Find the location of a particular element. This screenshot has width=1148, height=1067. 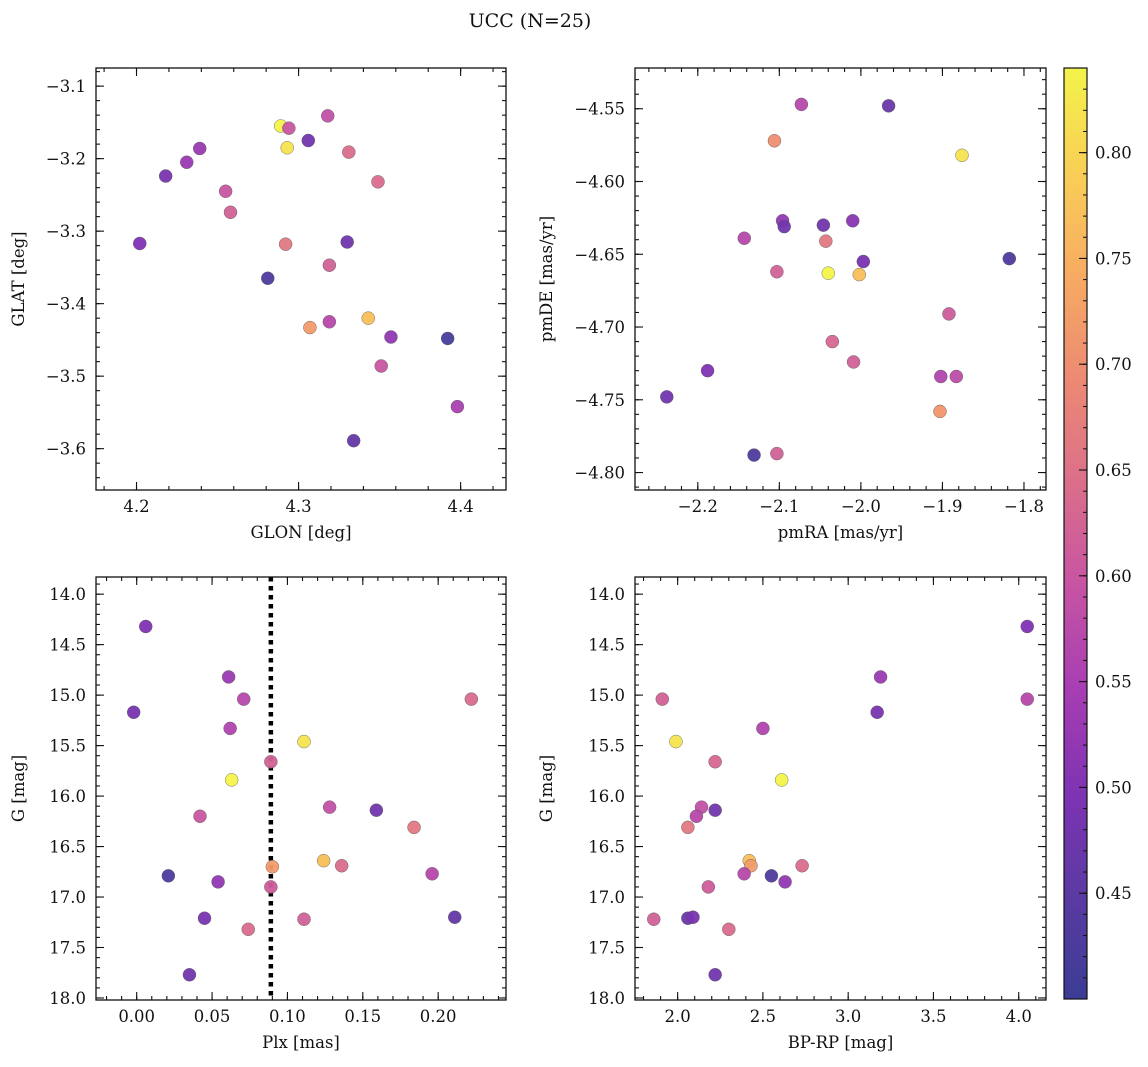

x-tick-label: 2.0 is located at coordinates (678, 1016).